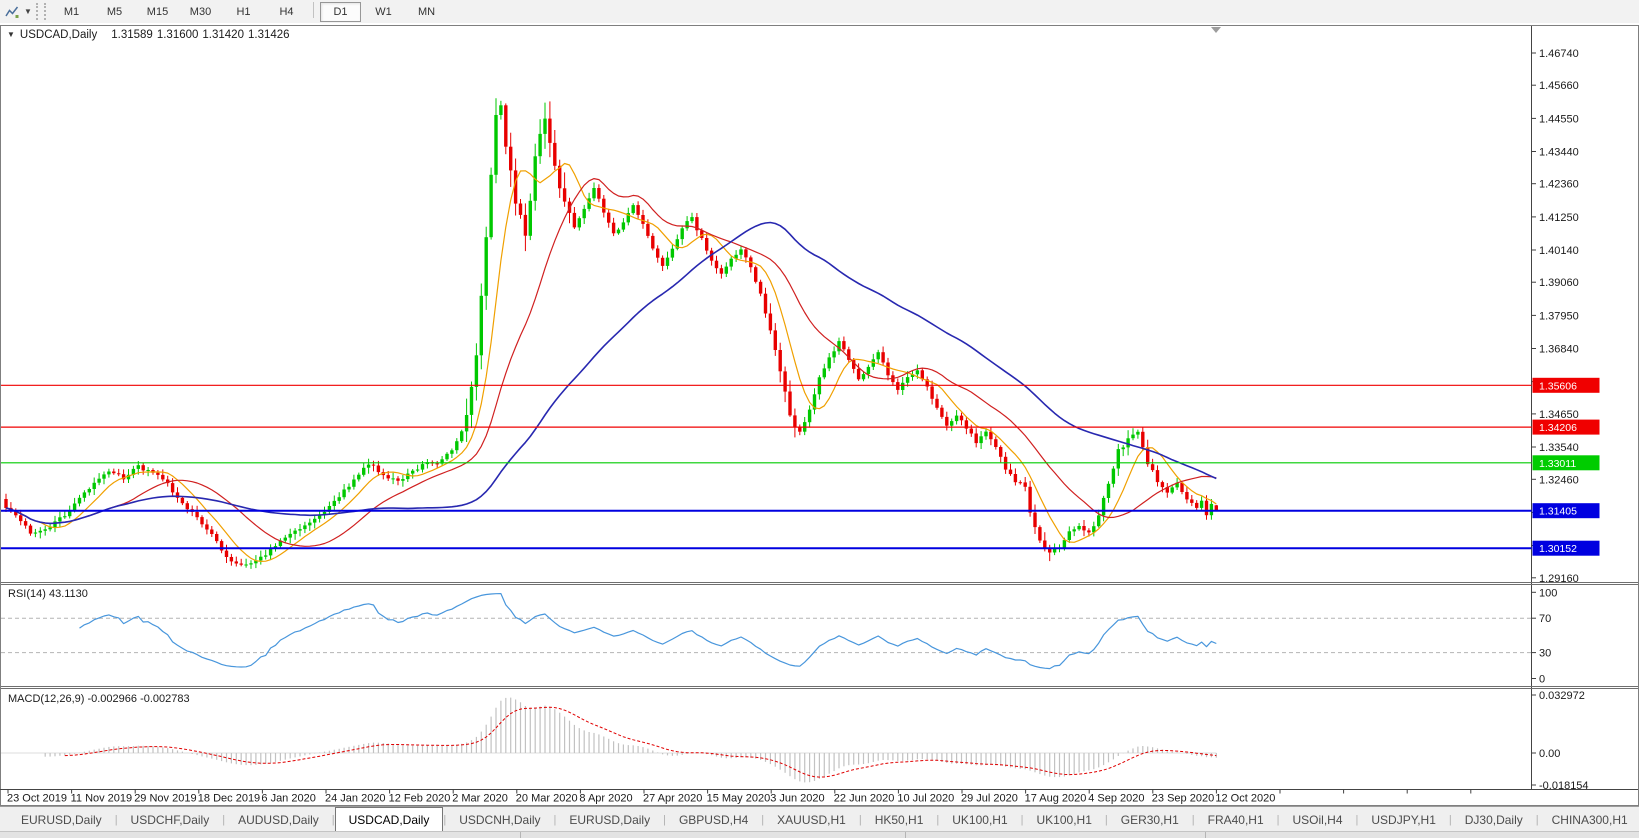 This screenshot has width=1639, height=838. What do you see at coordinates (28, 11) in the screenshot?
I see `chevron-down-icon: ▼` at bounding box center [28, 11].